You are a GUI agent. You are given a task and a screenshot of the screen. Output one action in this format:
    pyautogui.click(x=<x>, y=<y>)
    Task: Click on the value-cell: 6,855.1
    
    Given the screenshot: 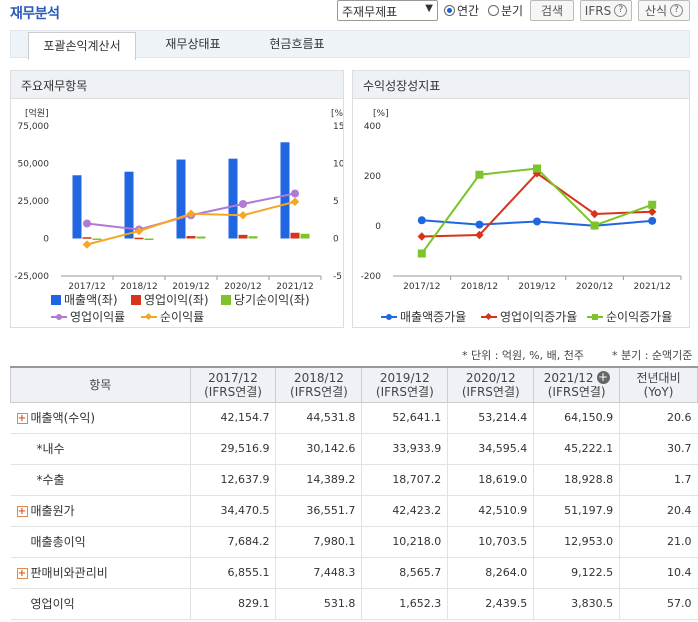 What is the action you would take?
    pyautogui.click(x=232, y=573)
    